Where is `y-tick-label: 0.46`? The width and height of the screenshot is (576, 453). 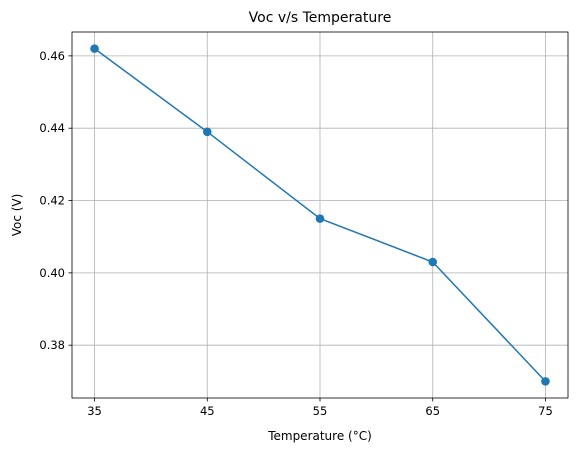
y-tick-label: 0.46 is located at coordinates (52, 56).